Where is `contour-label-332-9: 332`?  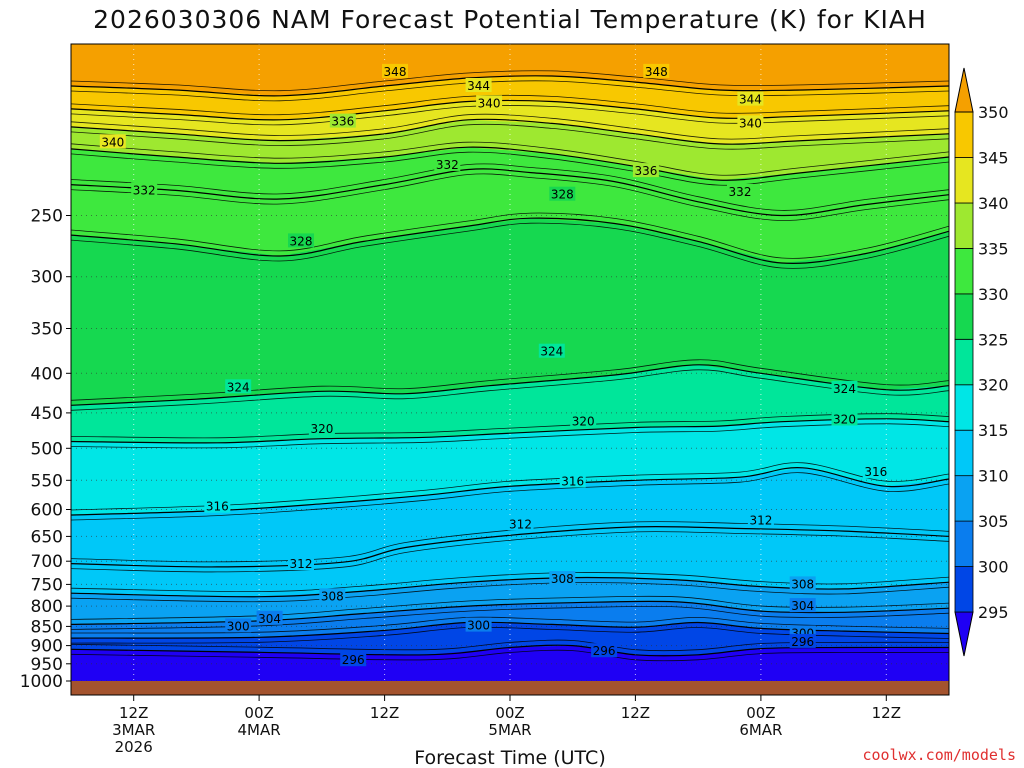 contour-label-332-9: 332 is located at coordinates (447, 164).